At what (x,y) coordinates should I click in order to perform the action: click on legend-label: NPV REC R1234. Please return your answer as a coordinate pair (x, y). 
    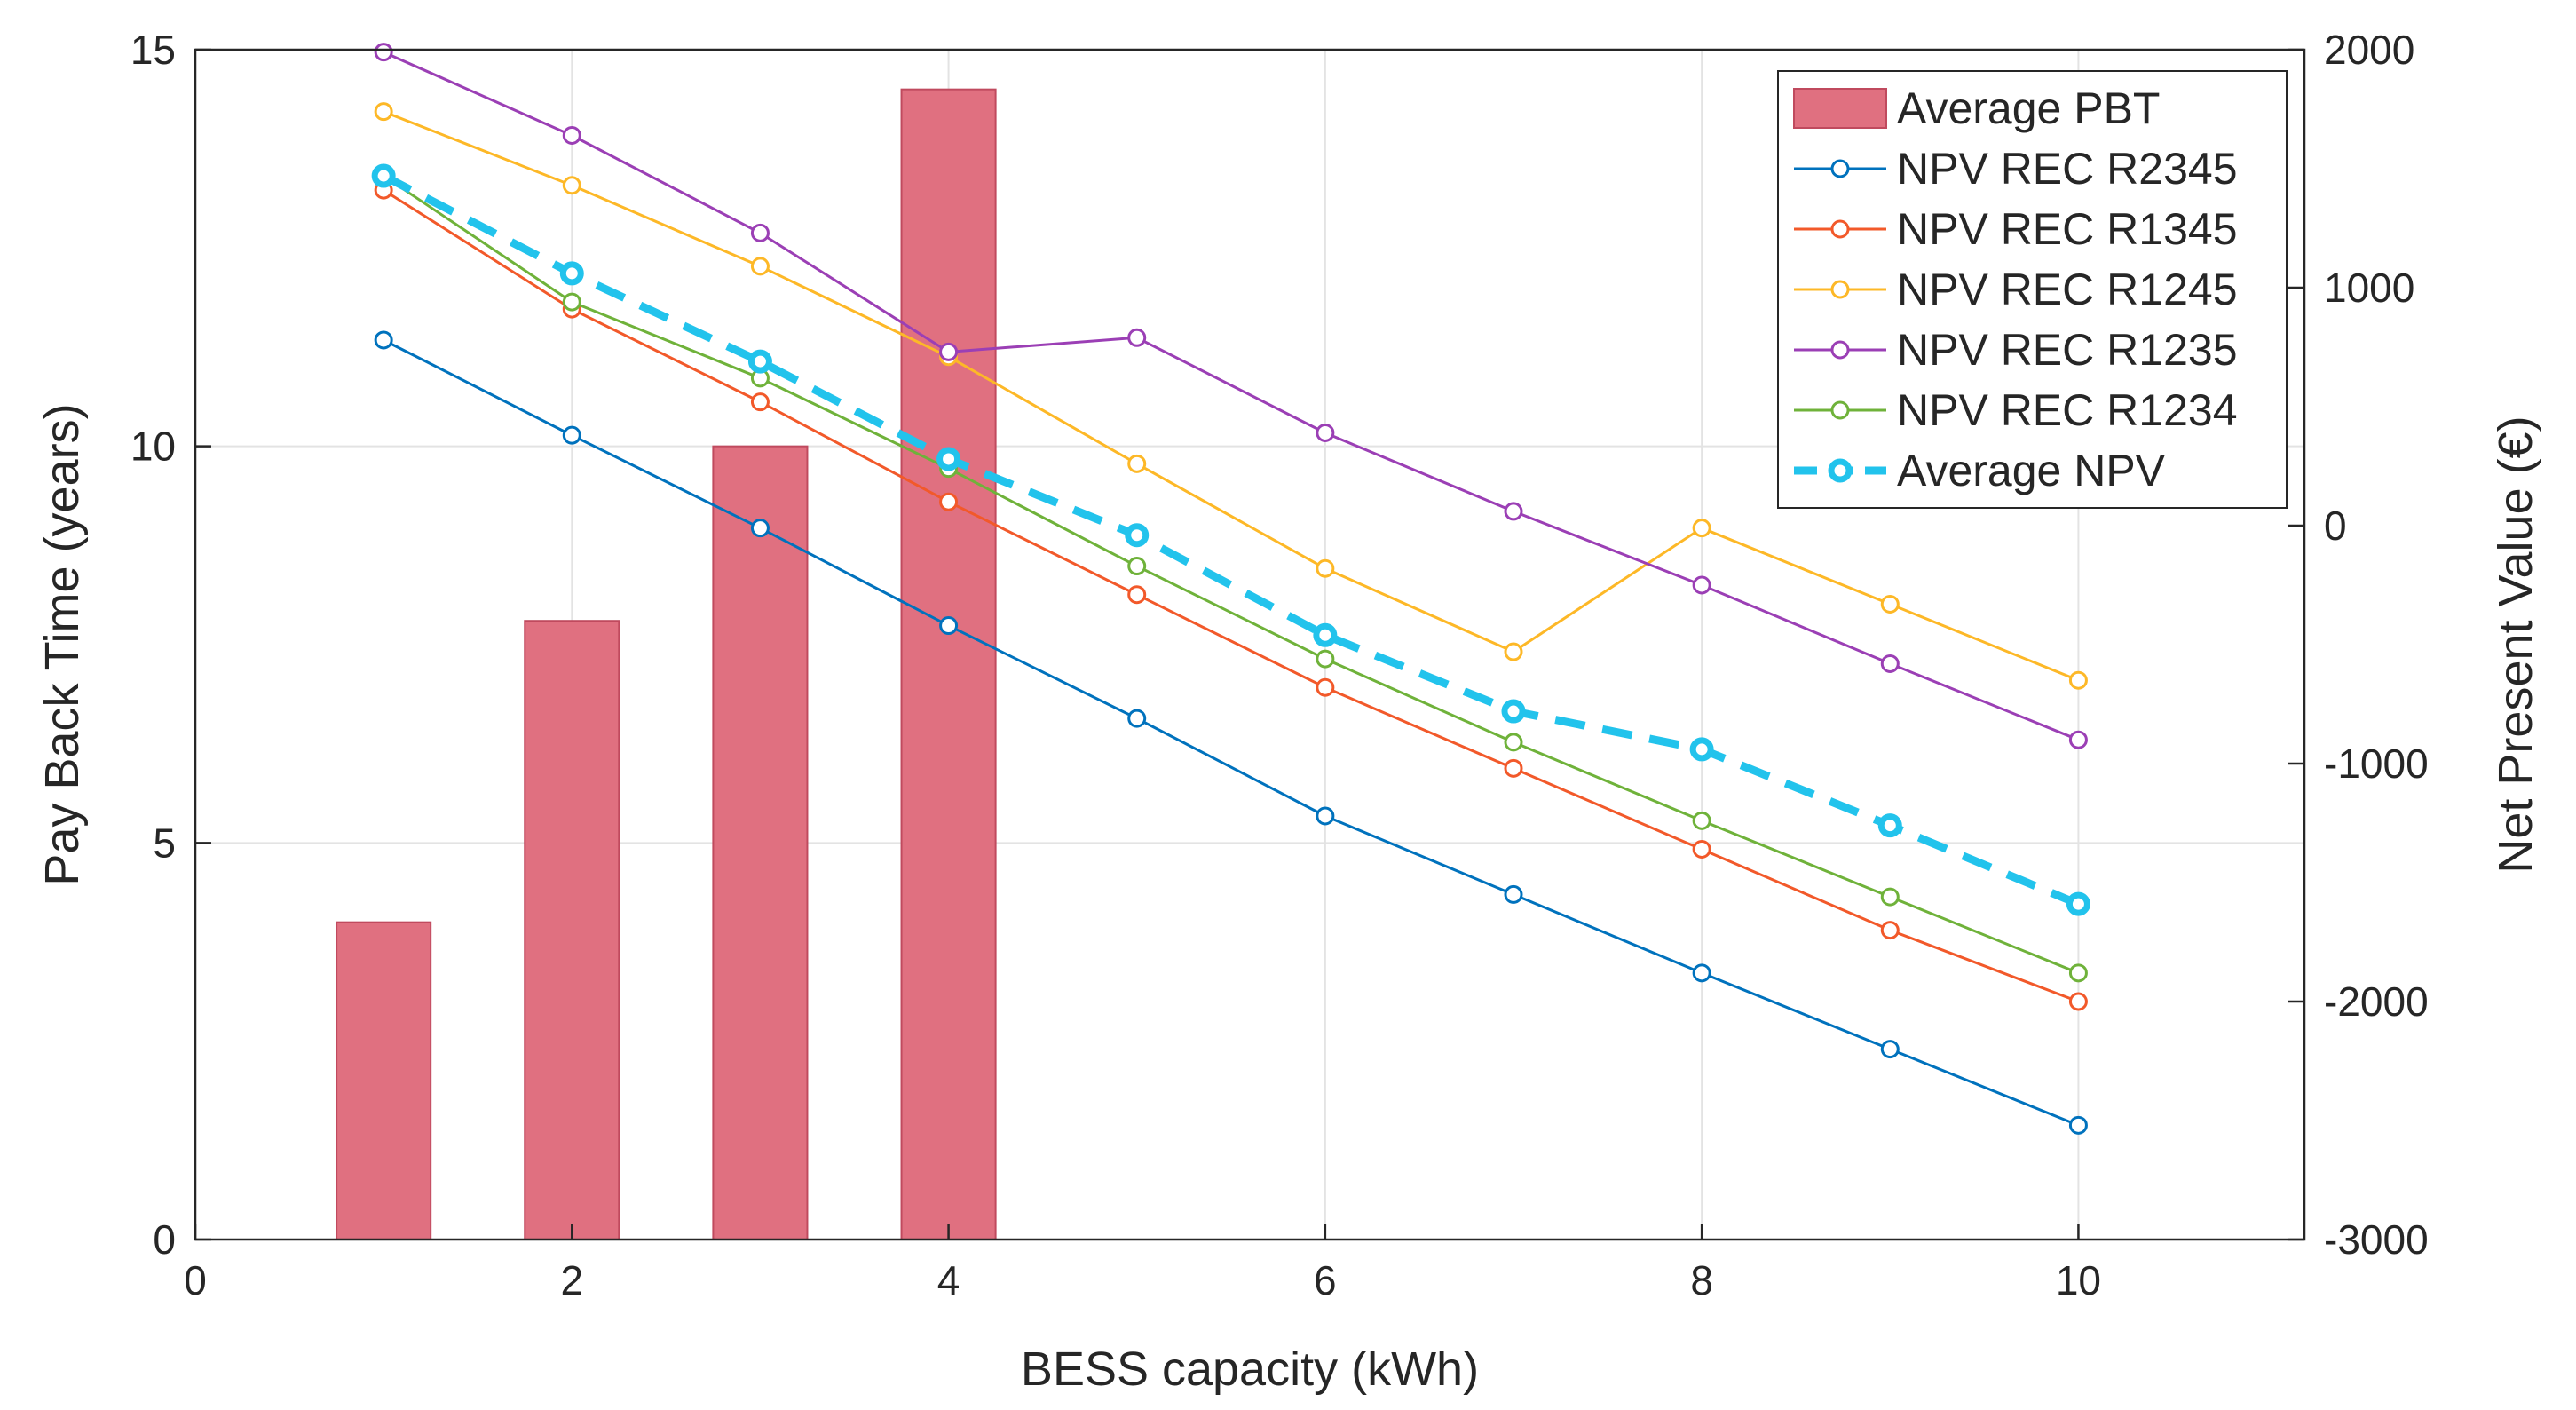
    Looking at the image, I should click on (2067, 410).